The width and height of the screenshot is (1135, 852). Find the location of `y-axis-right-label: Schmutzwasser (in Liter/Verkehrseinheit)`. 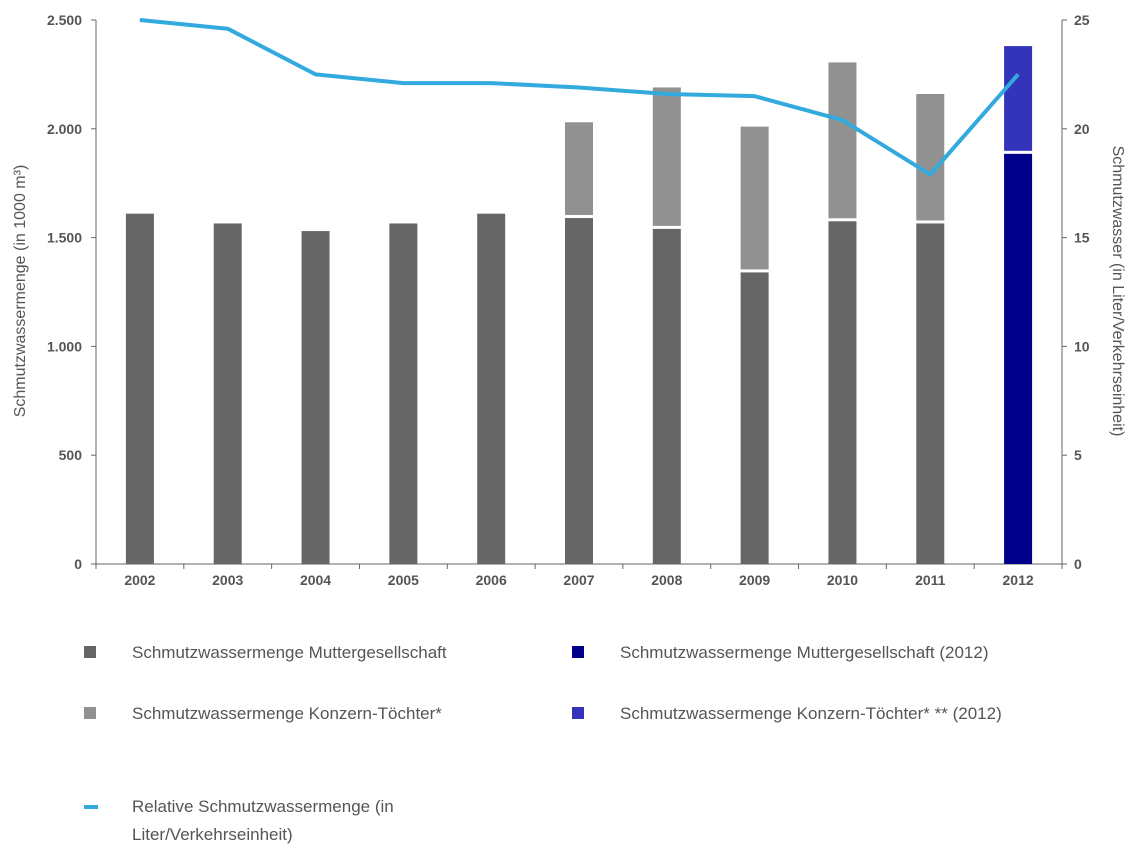

y-axis-right-label: Schmutzwasser (in Liter/Verkehrseinheit) is located at coordinates (1117, 291).